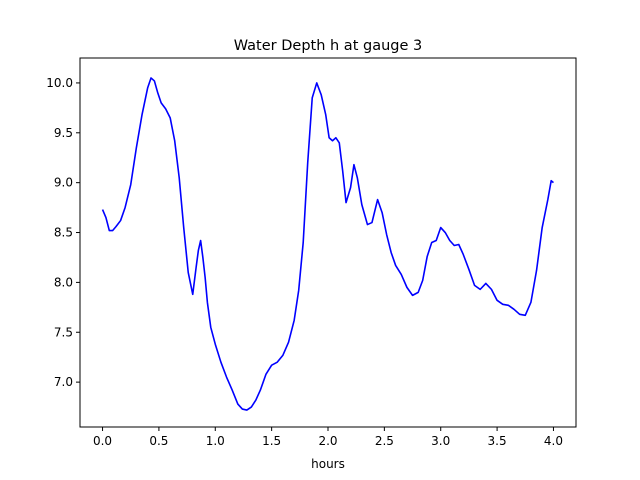 Image resolution: width=640 pixels, height=480 pixels. I want to click on y-tick-label: 7.5, so click(63, 332).